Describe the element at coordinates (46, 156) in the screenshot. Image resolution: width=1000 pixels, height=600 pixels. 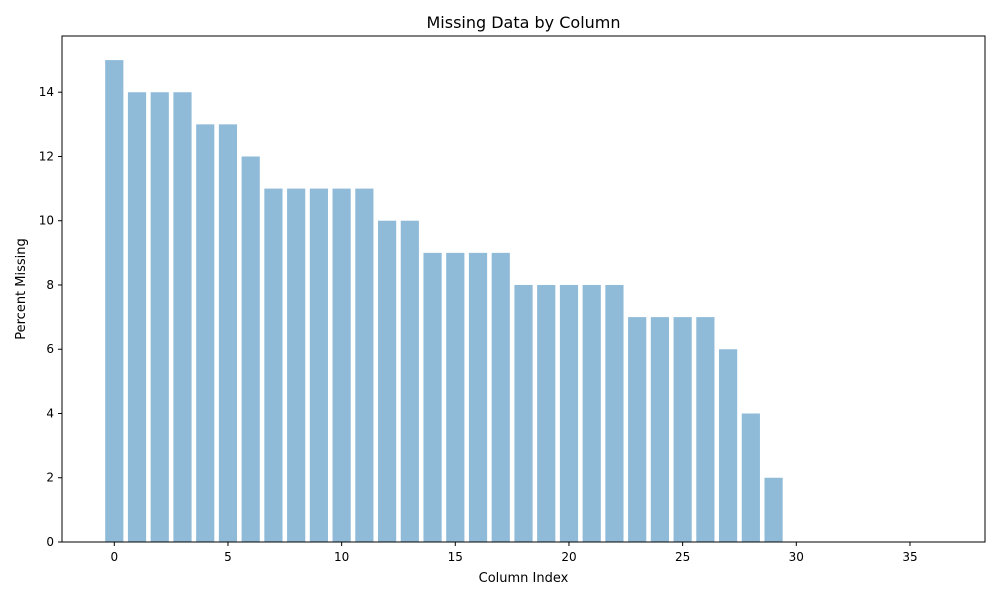
I see `y-tick-label: 12` at that location.